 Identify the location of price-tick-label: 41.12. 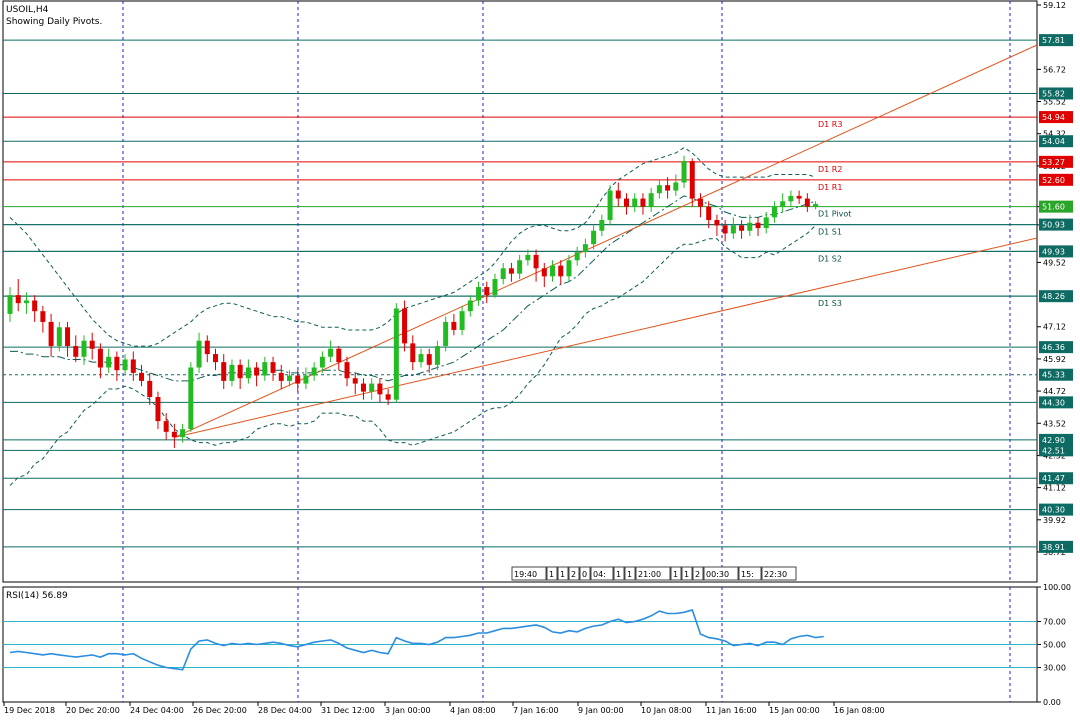
(1054, 488).